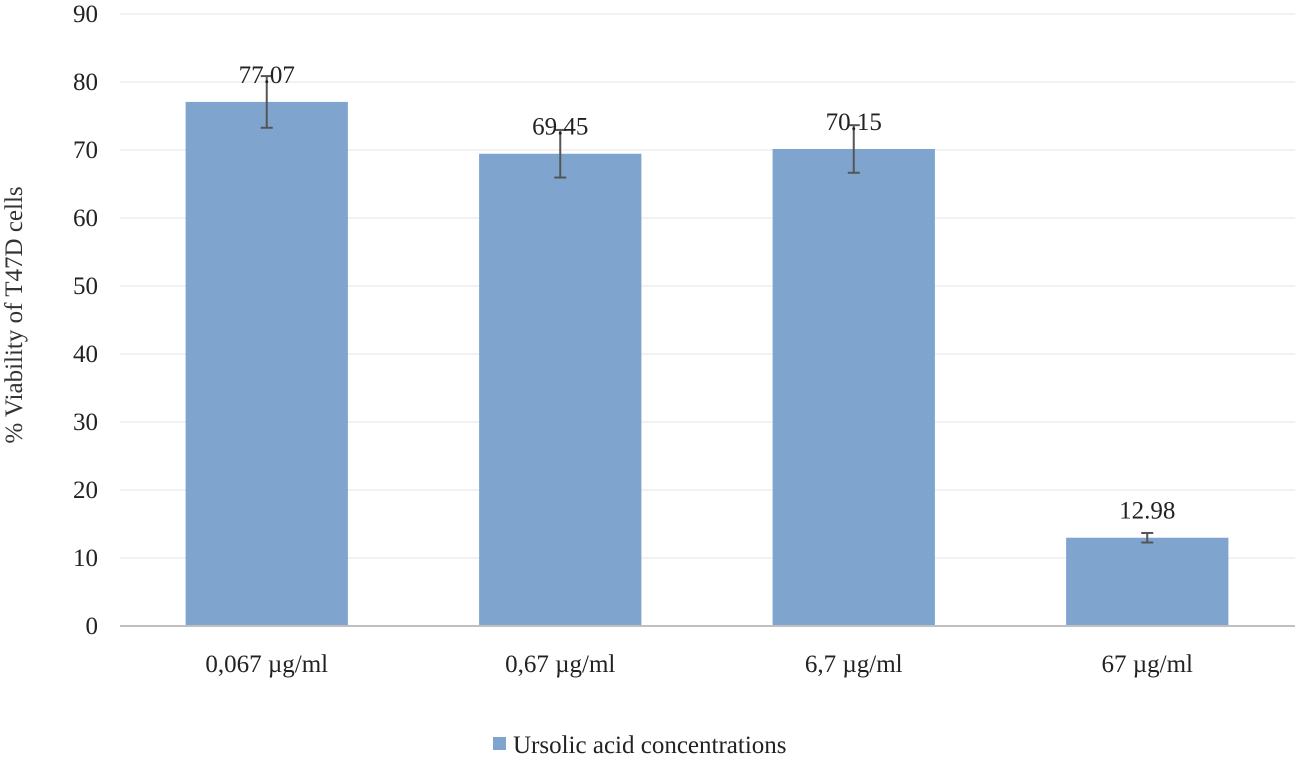 This screenshot has height=763, width=1299. What do you see at coordinates (854, 664) in the screenshot?
I see `x-tick-label: 6,7 µg/ml` at bounding box center [854, 664].